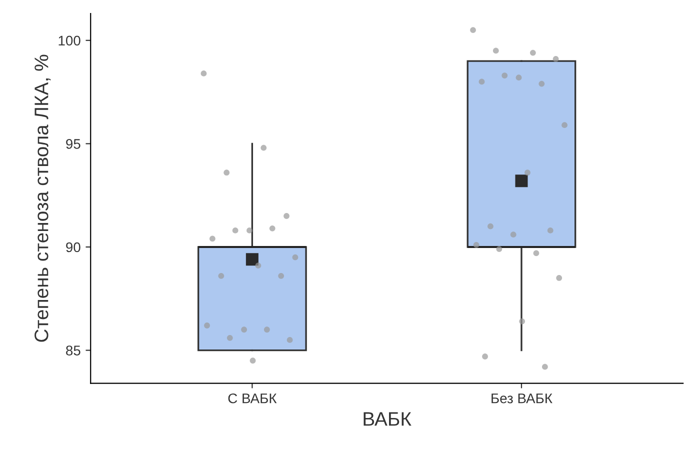  I want to click on y-tick-label: 90, so click(73, 247).